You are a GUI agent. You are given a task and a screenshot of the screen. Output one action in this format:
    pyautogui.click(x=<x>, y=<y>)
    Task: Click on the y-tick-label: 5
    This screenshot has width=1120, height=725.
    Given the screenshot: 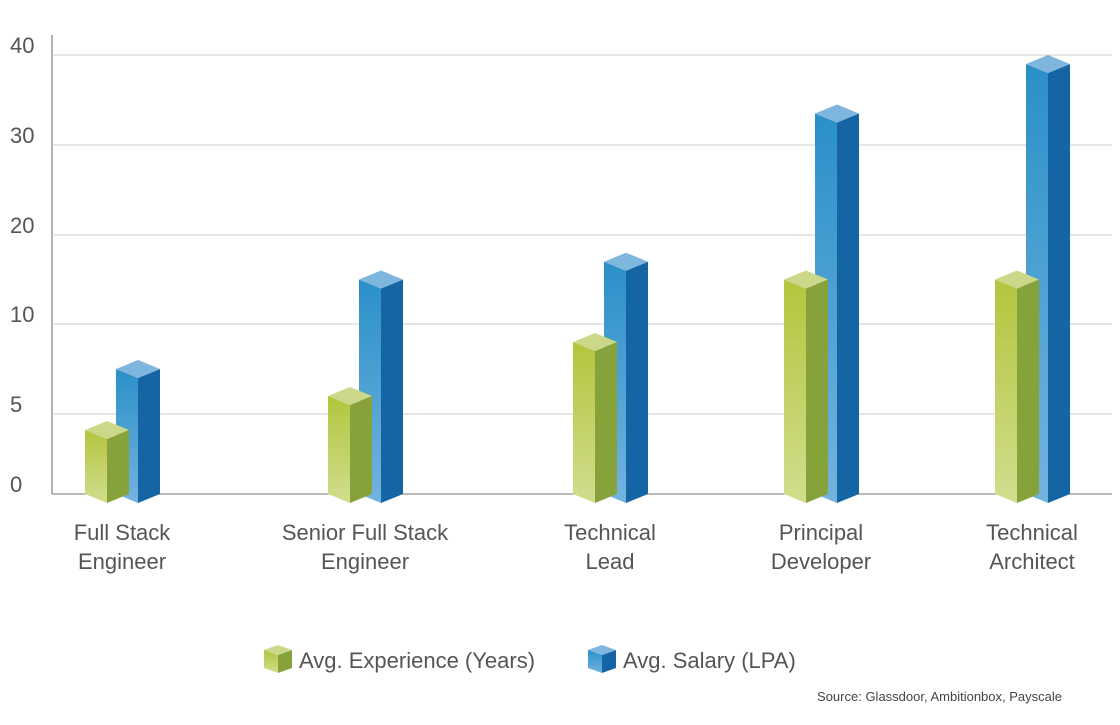 What is the action you would take?
    pyautogui.click(x=16, y=404)
    